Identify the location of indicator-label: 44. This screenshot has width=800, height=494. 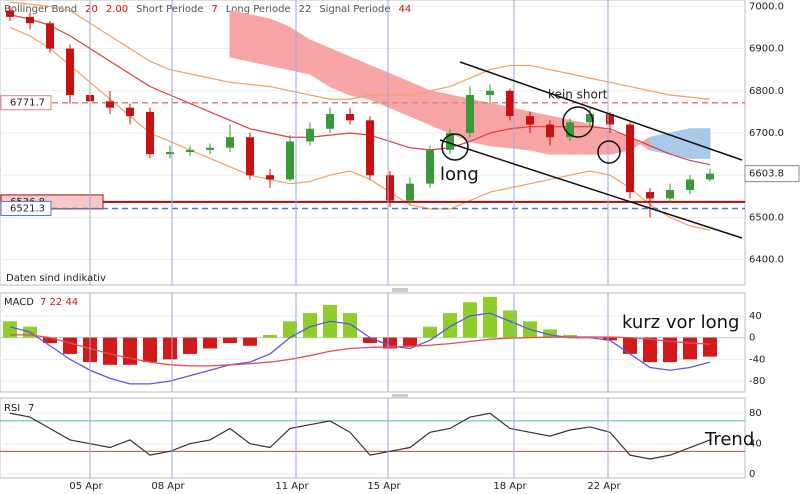
(405, 9).